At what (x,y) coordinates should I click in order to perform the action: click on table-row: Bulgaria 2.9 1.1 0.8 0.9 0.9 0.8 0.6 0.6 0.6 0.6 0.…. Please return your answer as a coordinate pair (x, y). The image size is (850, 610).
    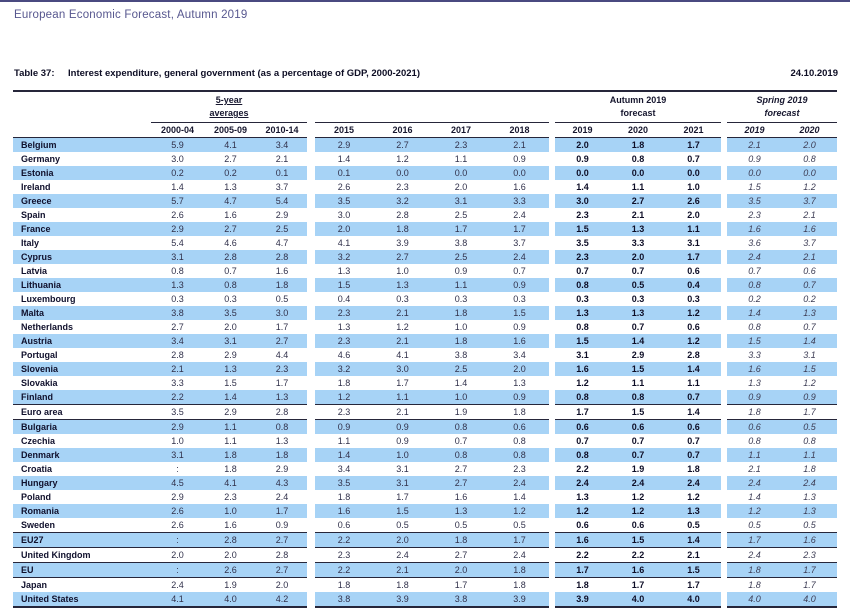
    Looking at the image, I should click on (425, 426).